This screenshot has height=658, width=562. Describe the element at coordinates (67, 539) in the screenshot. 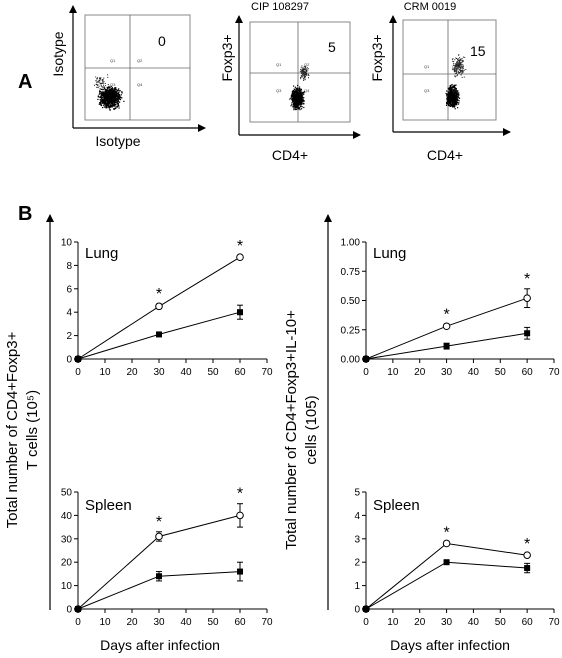

I see `y-tick-label: 30` at that location.